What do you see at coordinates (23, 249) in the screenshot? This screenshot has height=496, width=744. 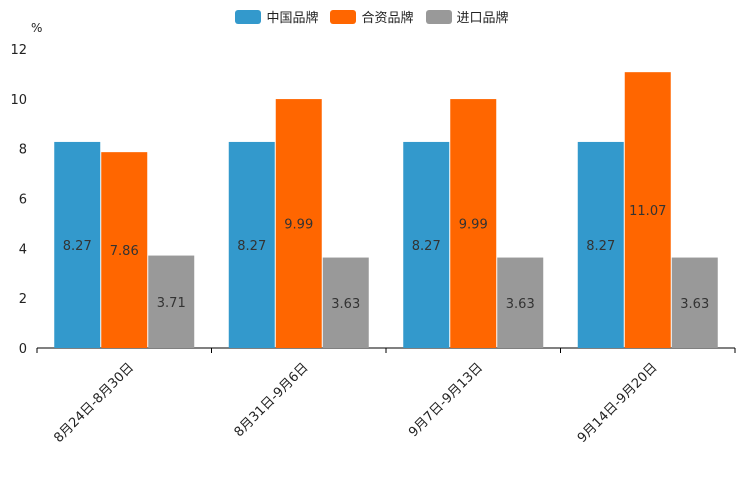 I see `y-tick-label: 4` at bounding box center [23, 249].